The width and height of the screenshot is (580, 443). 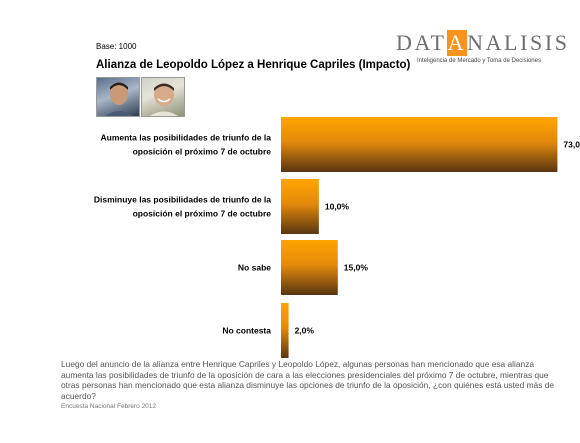 I want to click on source-label: Encuesta Nacional Febrero 2012, so click(x=109, y=406).